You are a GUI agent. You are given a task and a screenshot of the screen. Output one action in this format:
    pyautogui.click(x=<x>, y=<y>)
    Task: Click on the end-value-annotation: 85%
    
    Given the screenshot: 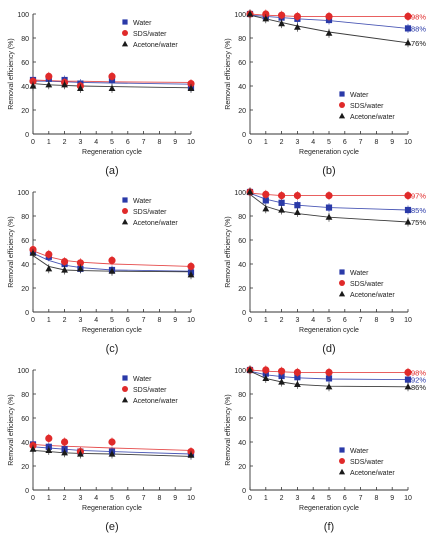 What is the action you would take?
    pyautogui.click(x=418, y=210)
    